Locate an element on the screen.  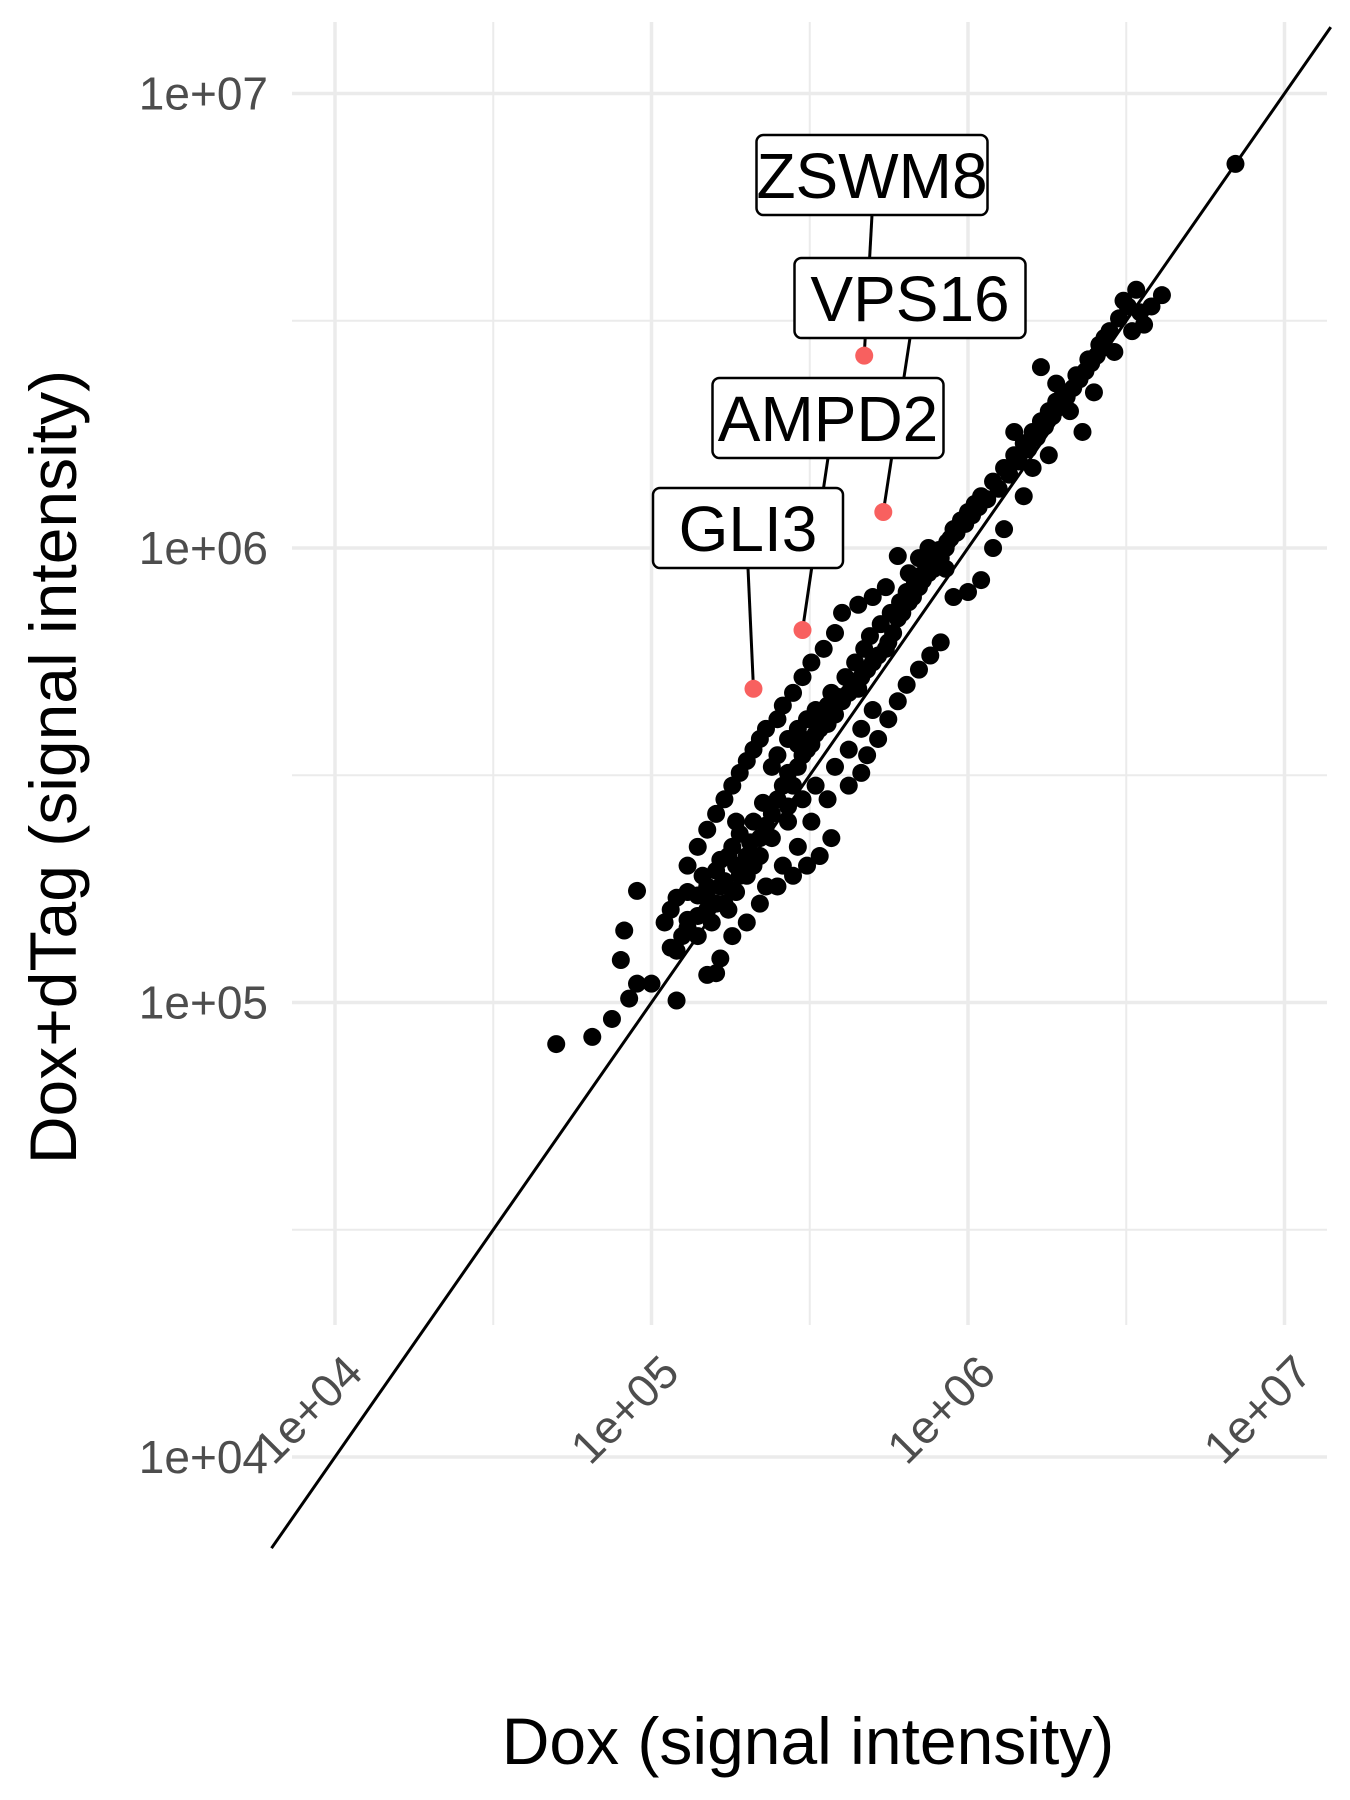
highlighted-point-ampd2 is located at coordinates (802, 630).